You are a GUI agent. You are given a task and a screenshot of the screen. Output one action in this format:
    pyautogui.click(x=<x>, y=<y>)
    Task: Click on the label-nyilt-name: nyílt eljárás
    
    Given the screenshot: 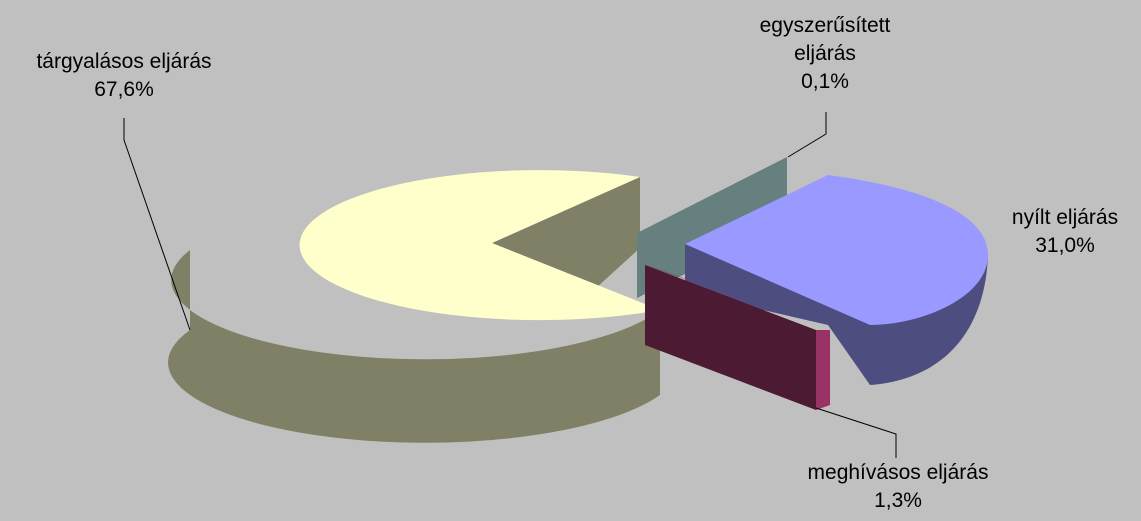 What is the action you would take?
    pyautogui.click(x=1065, y=217)
    